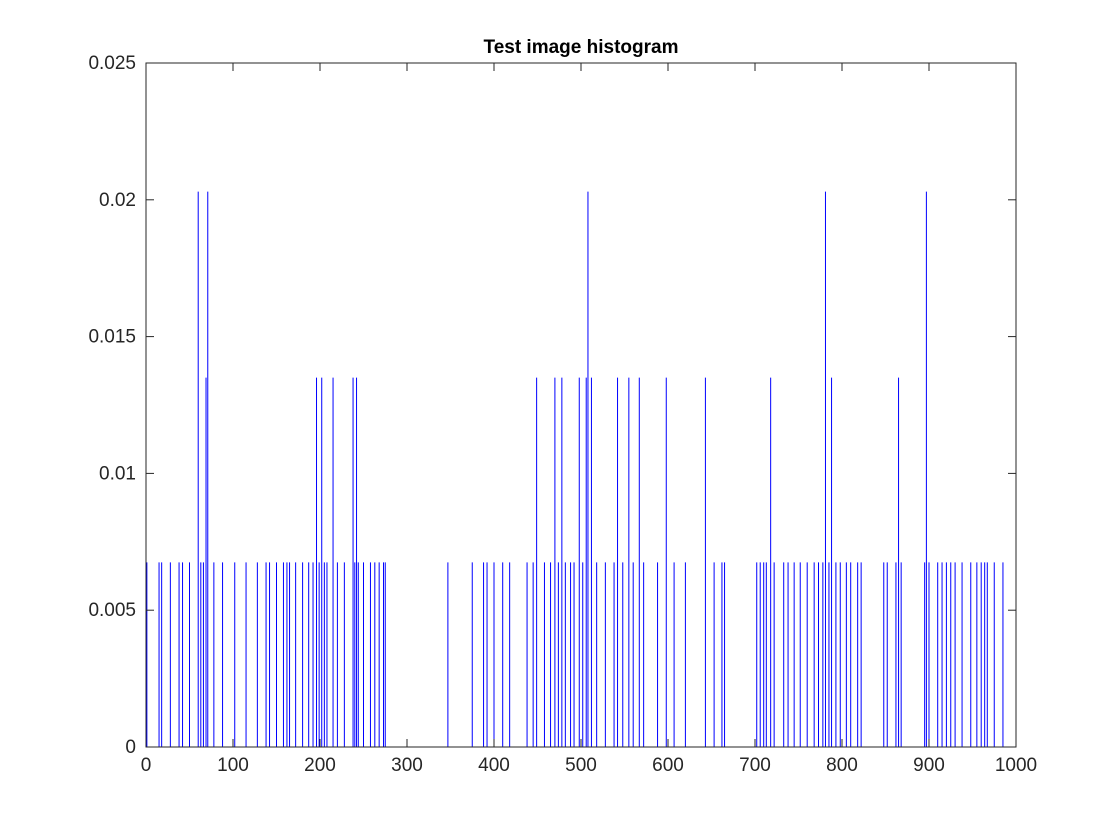 This screenshot has width=1120, height=840. What do you see at coordinates (755, 765) in the screenshot?
I see `x-tick-label: 700` at bounding box center [755, 765].